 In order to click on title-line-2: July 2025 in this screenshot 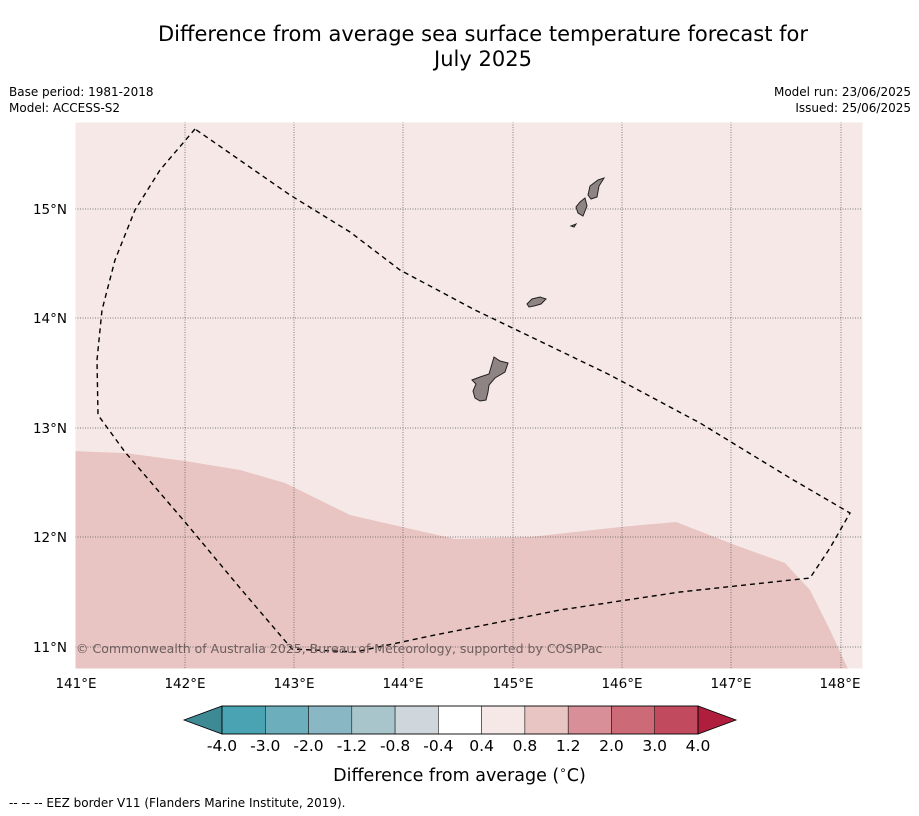, I will do `click(483, 59)`.